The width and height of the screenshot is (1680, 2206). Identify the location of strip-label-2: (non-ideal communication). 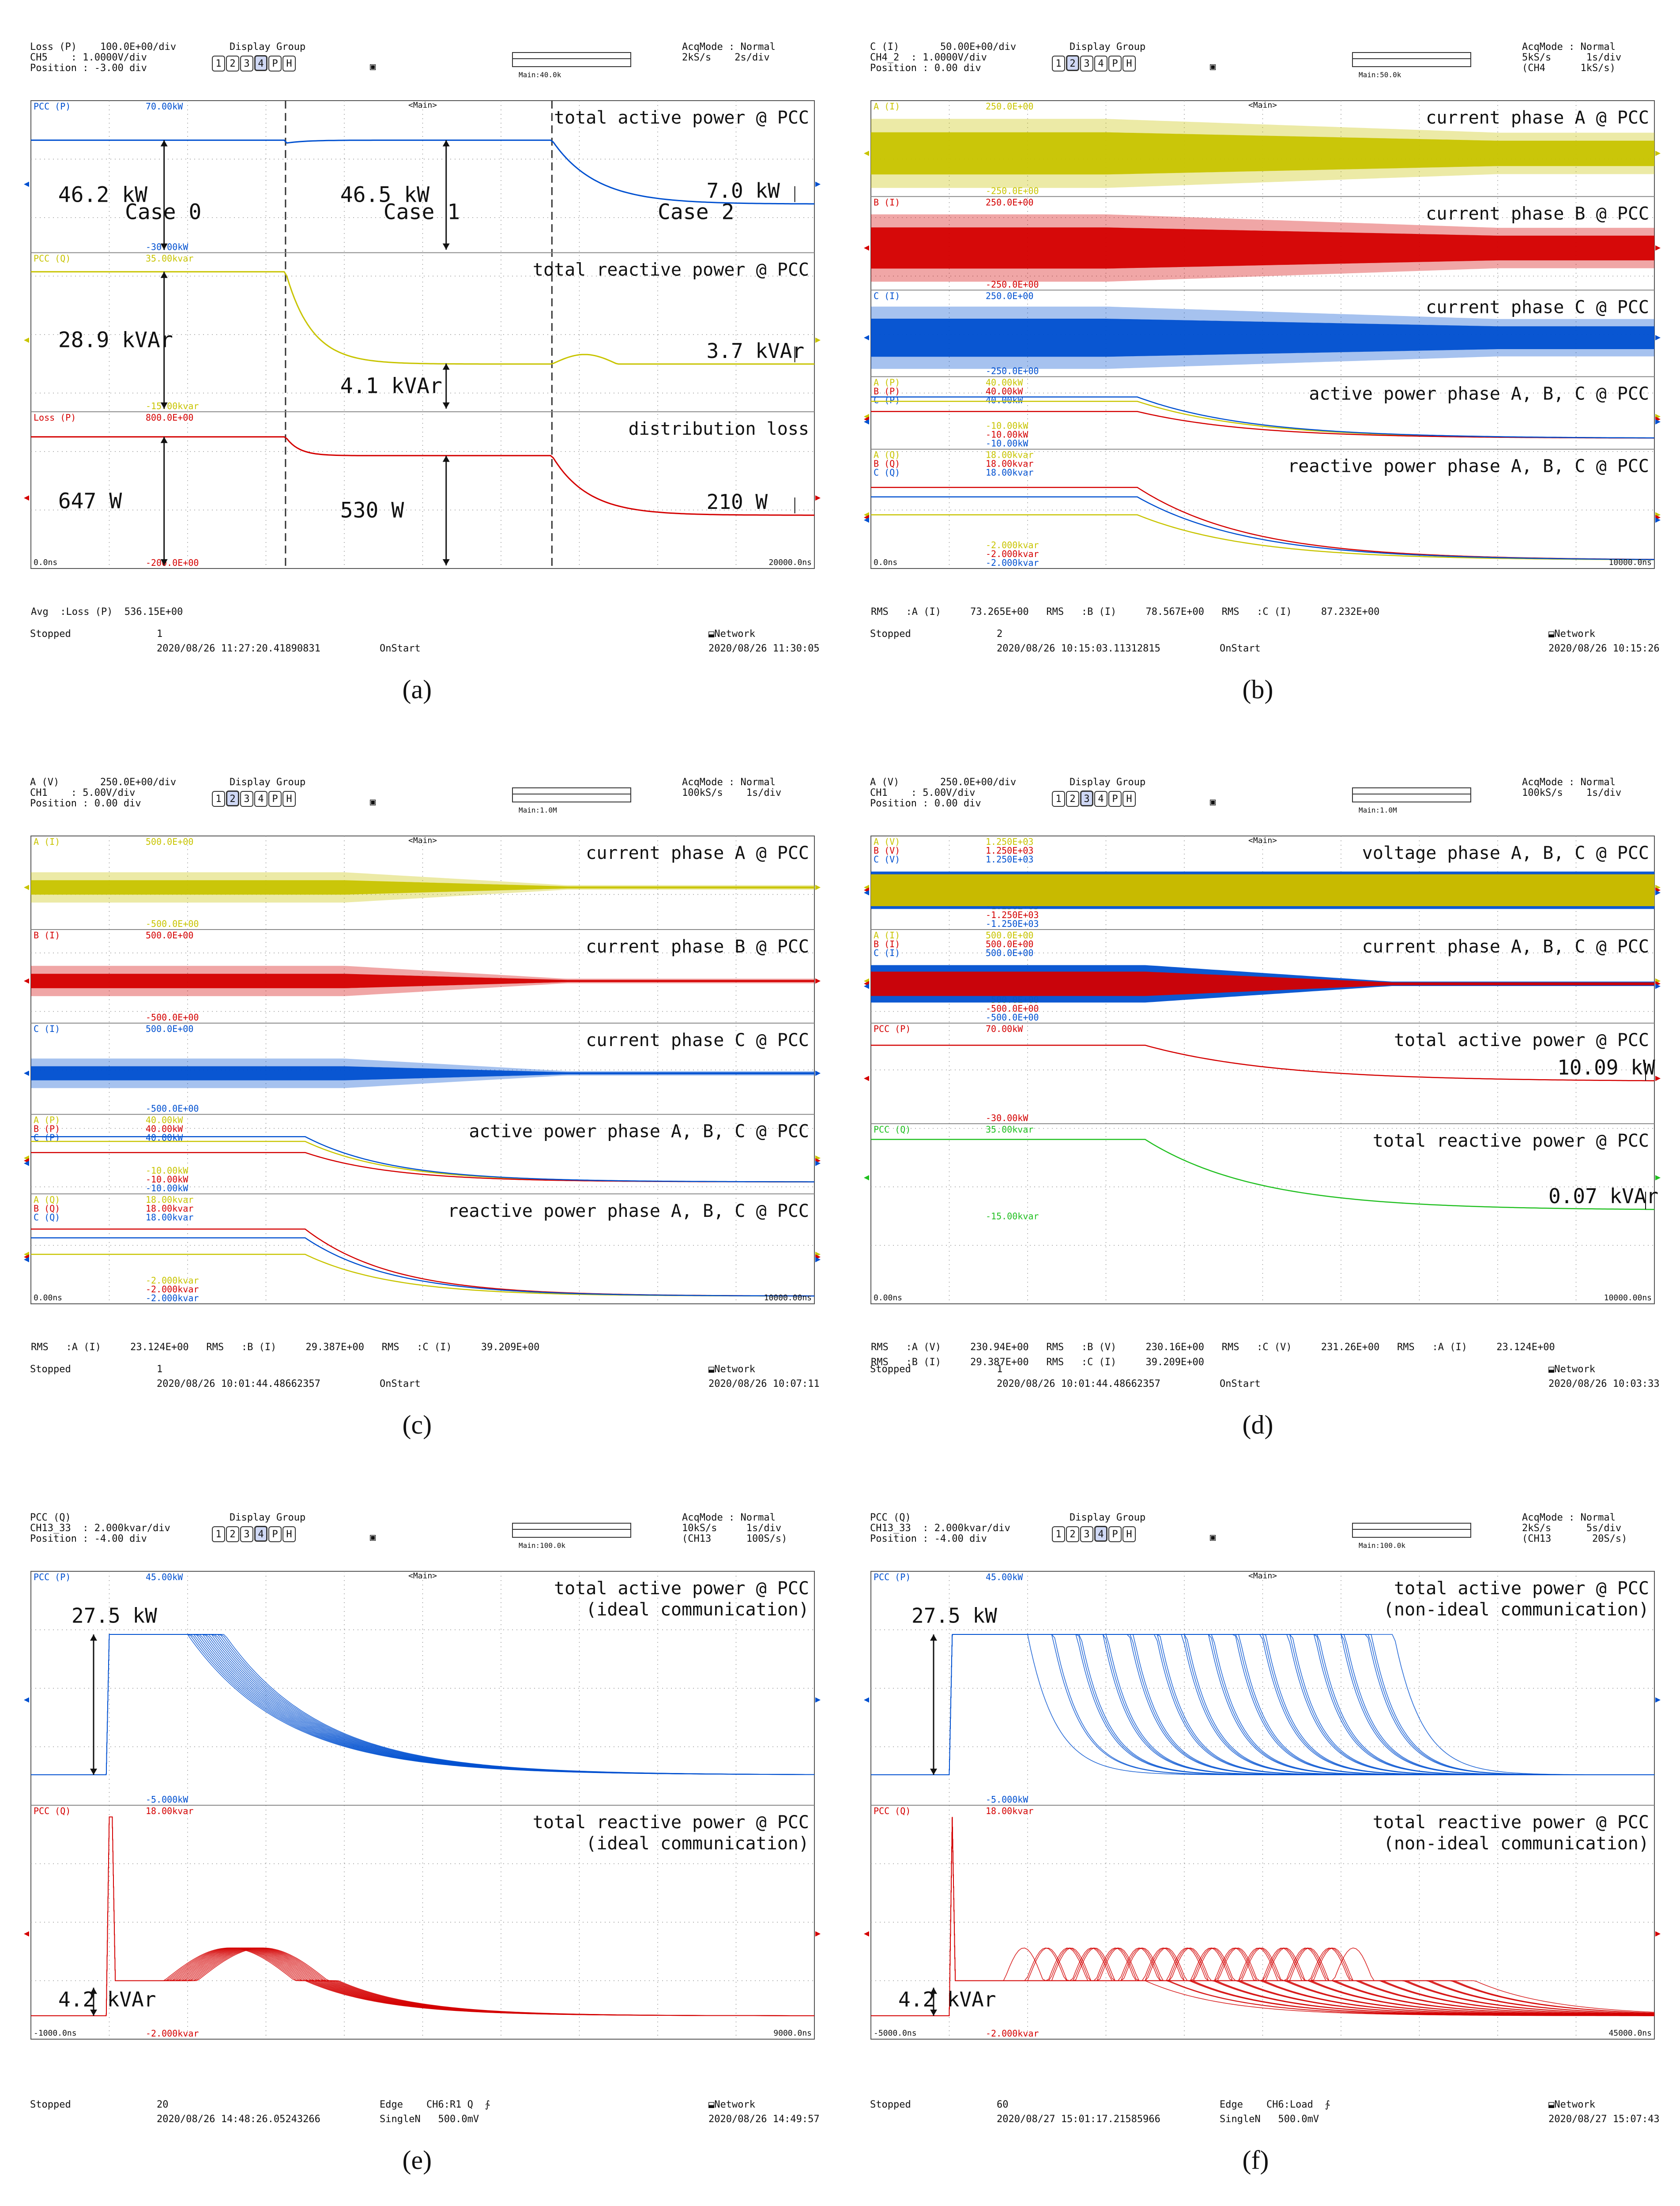
(1516, 1843).